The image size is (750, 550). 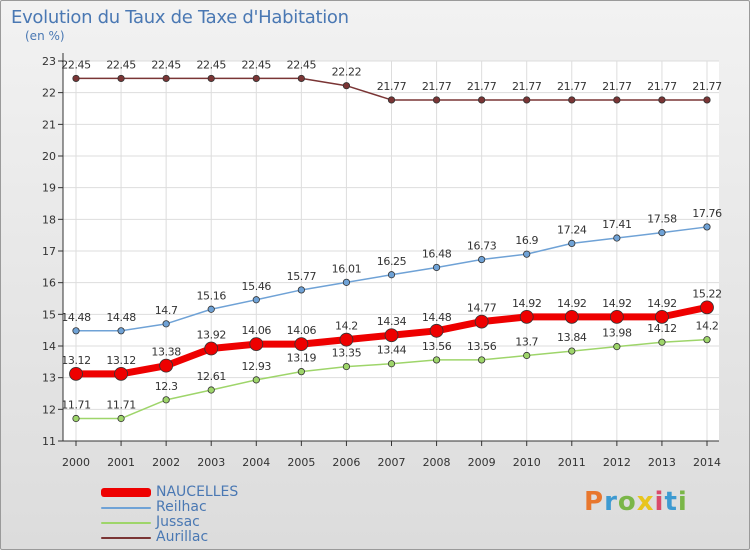 What do you see at coordinates (482, 308) in the screenshot?
I see `data-label-naucelles: 14.77` at bounding box center [482, 308].